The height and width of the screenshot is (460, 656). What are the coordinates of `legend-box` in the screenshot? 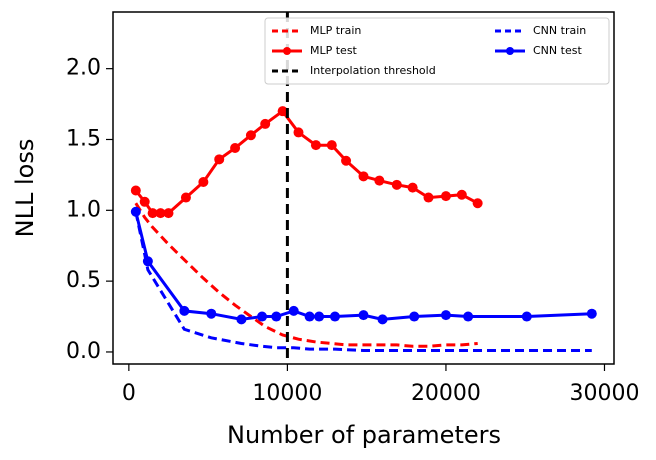 It's located at (437, 51).